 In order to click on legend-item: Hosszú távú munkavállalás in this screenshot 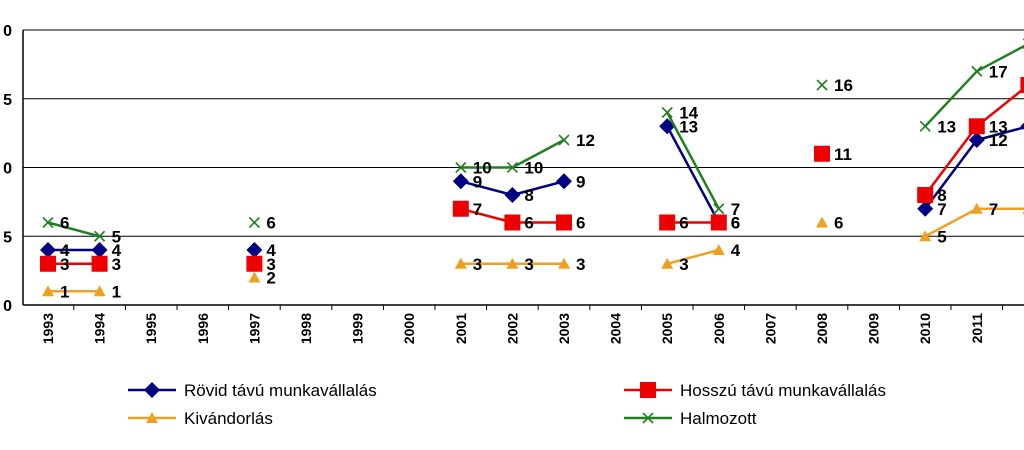, I will do `click(755, 390)`.